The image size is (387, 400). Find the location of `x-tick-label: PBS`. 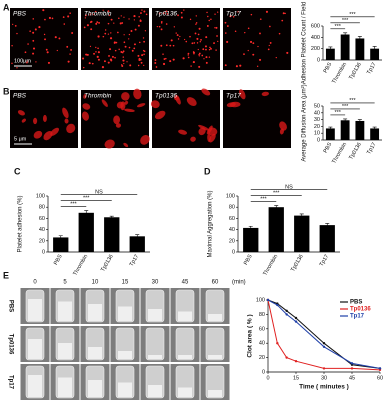

x-tick-label: PBS is located at coordinates (328, 147).